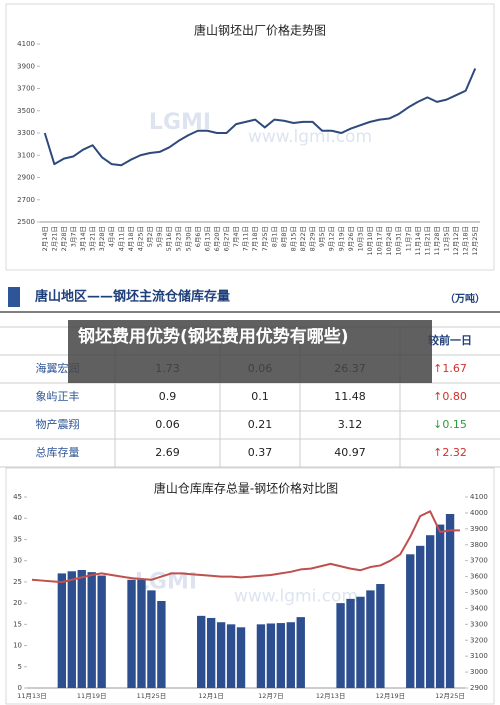 The height and width of the screenshot is (705, 500). Describe the element at coordinates (450, 396) in the screenshot. I see `table-cell: ↑0.80` at that location.